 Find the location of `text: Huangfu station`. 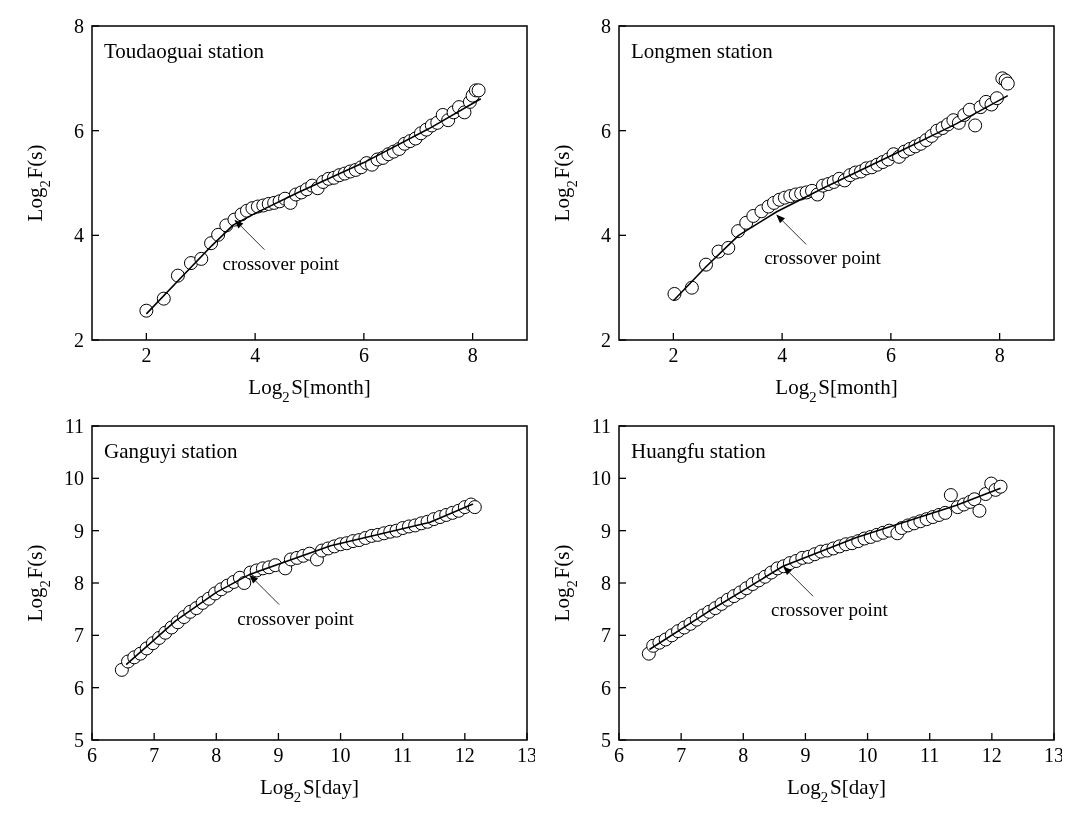

text: Huangfu station is located at coordinates (699, 451).